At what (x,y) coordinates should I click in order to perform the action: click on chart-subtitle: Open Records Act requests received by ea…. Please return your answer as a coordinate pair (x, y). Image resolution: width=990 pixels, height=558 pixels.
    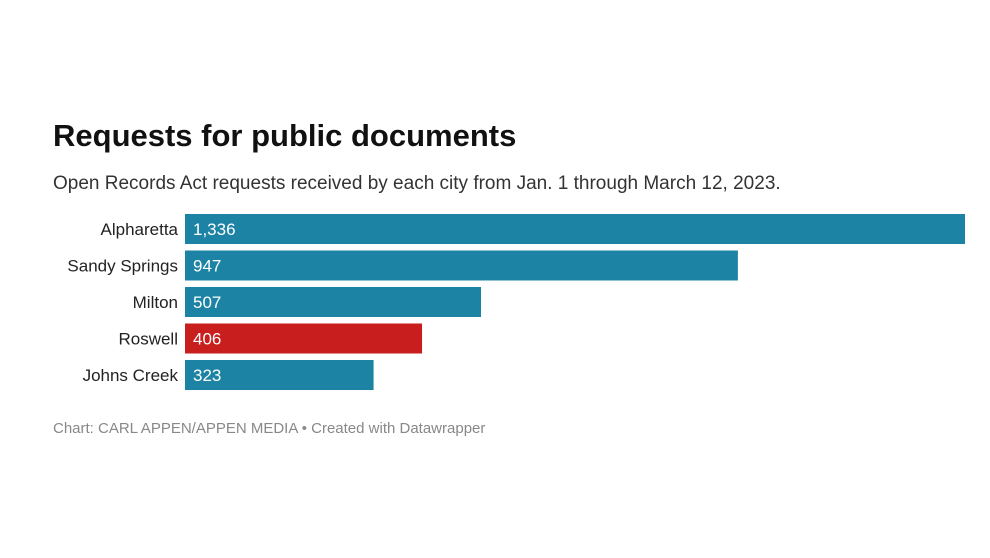
    Looking at the image, I should click on (417, 183).